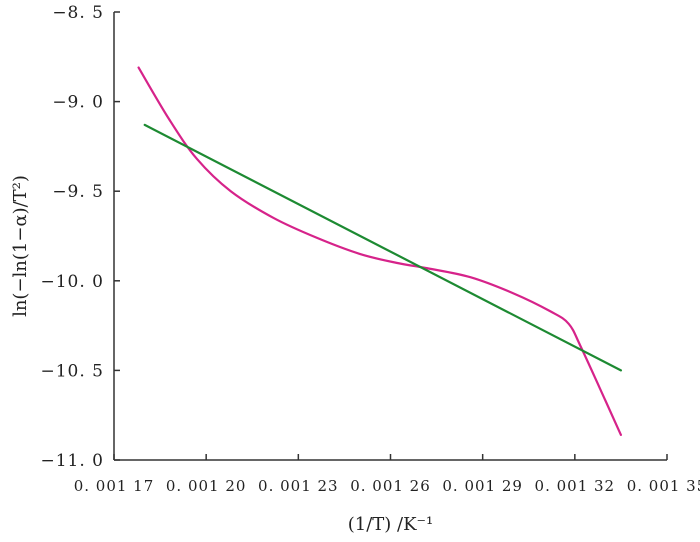 Image resolution: width=700 pixels, height=542 pixels. Describe the element at coordinates (482, 486) in the screenshot. I see `x-tick-label: 0. 001 29` at that location.